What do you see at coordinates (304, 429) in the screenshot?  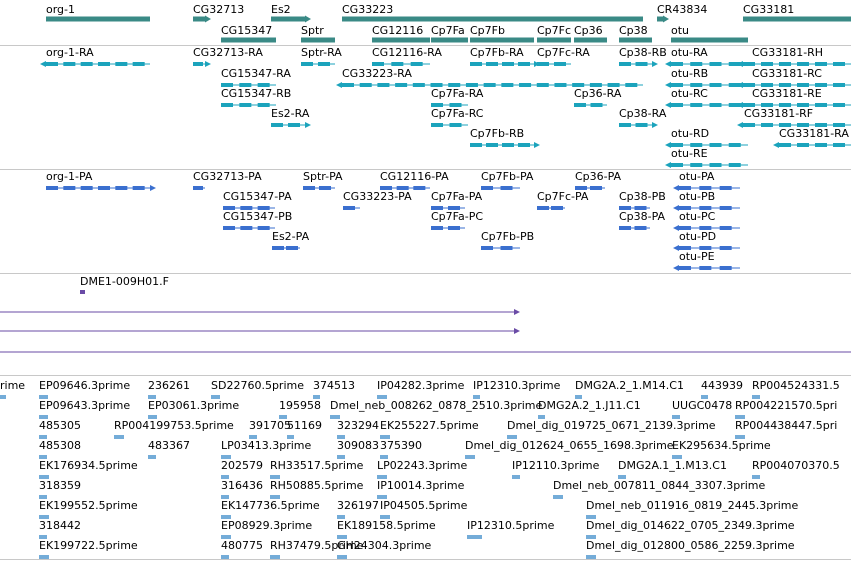 I see `est-feature: 51169` at bounding box center [304, 429].